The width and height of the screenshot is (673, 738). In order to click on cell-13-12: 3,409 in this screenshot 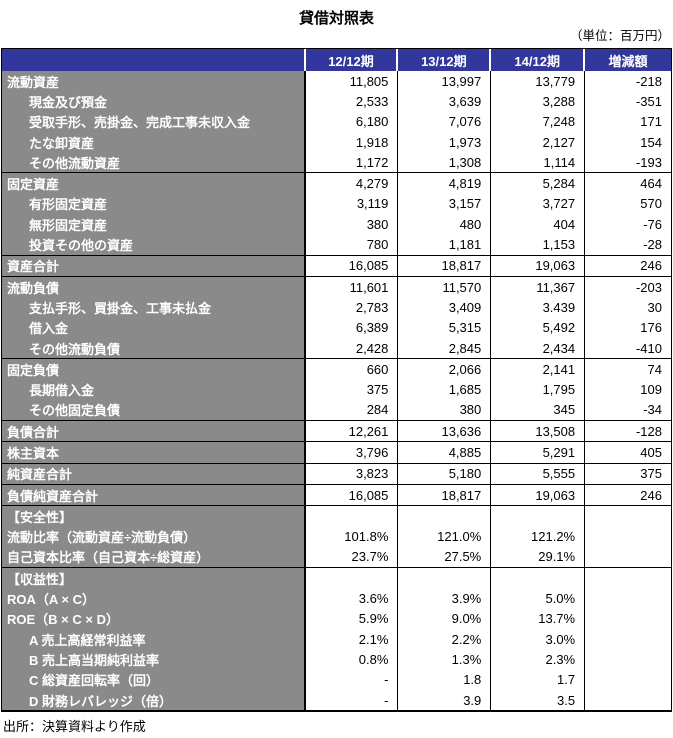, I will do `click(445, 307)`.